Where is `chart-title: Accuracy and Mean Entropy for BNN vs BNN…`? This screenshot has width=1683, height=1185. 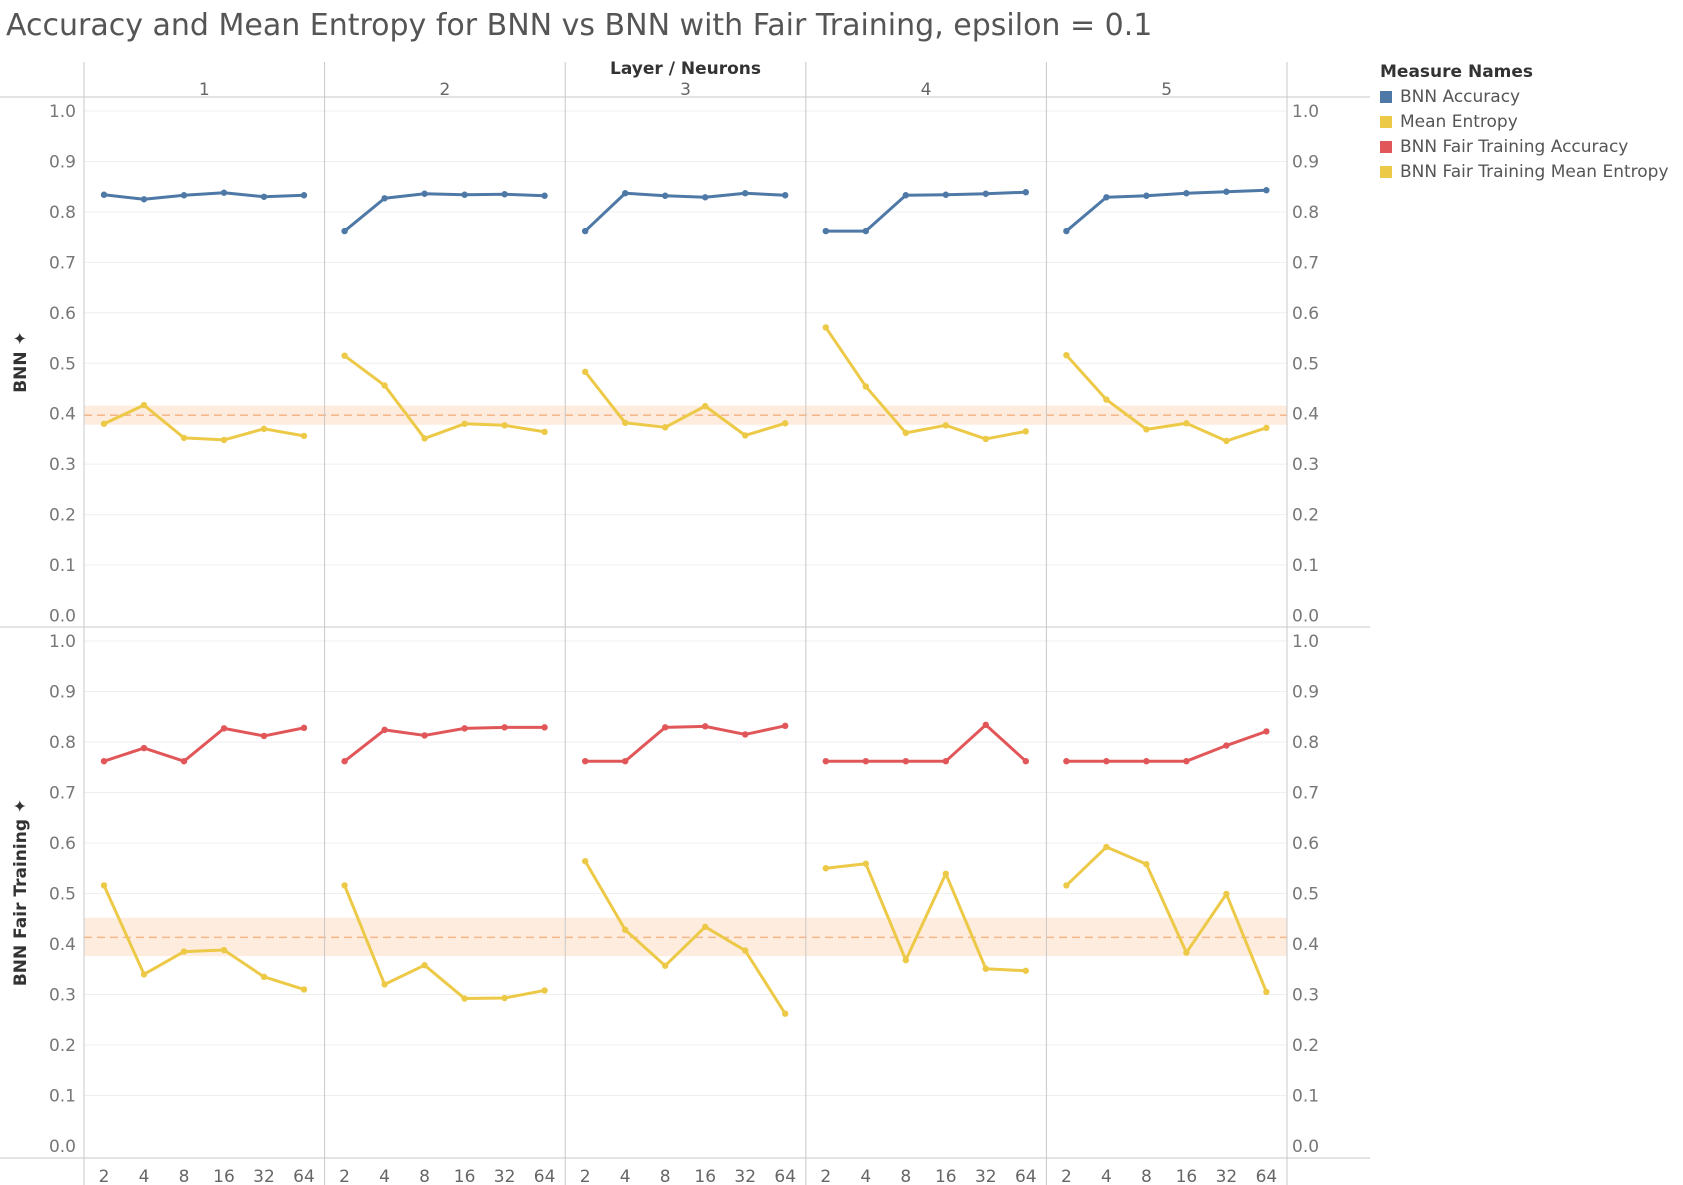
chart-title: Accuracy and Mean Entropy for BNN vs BNN… is located at coordinates (579, 25).